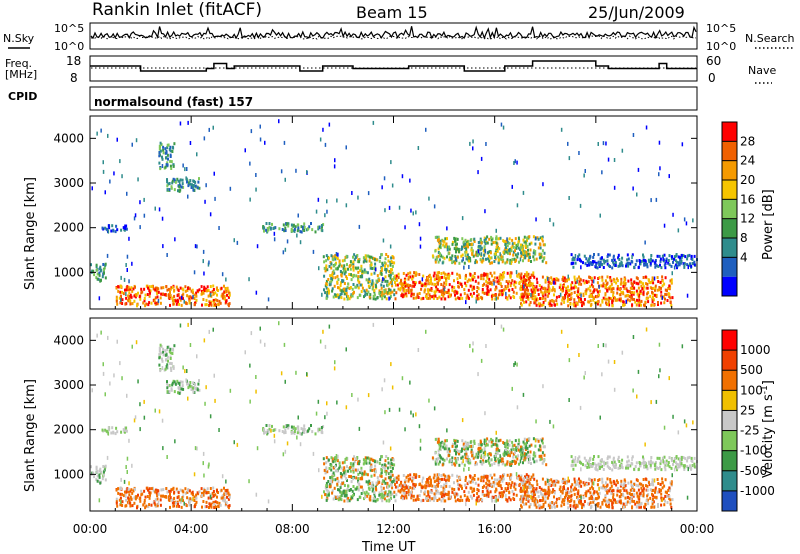 This screenshot has width=800, height=554. What do you see at coordinates (393, 37) in the screenshot?
I see `nsearch-trace` at bounding box center [393, 37].